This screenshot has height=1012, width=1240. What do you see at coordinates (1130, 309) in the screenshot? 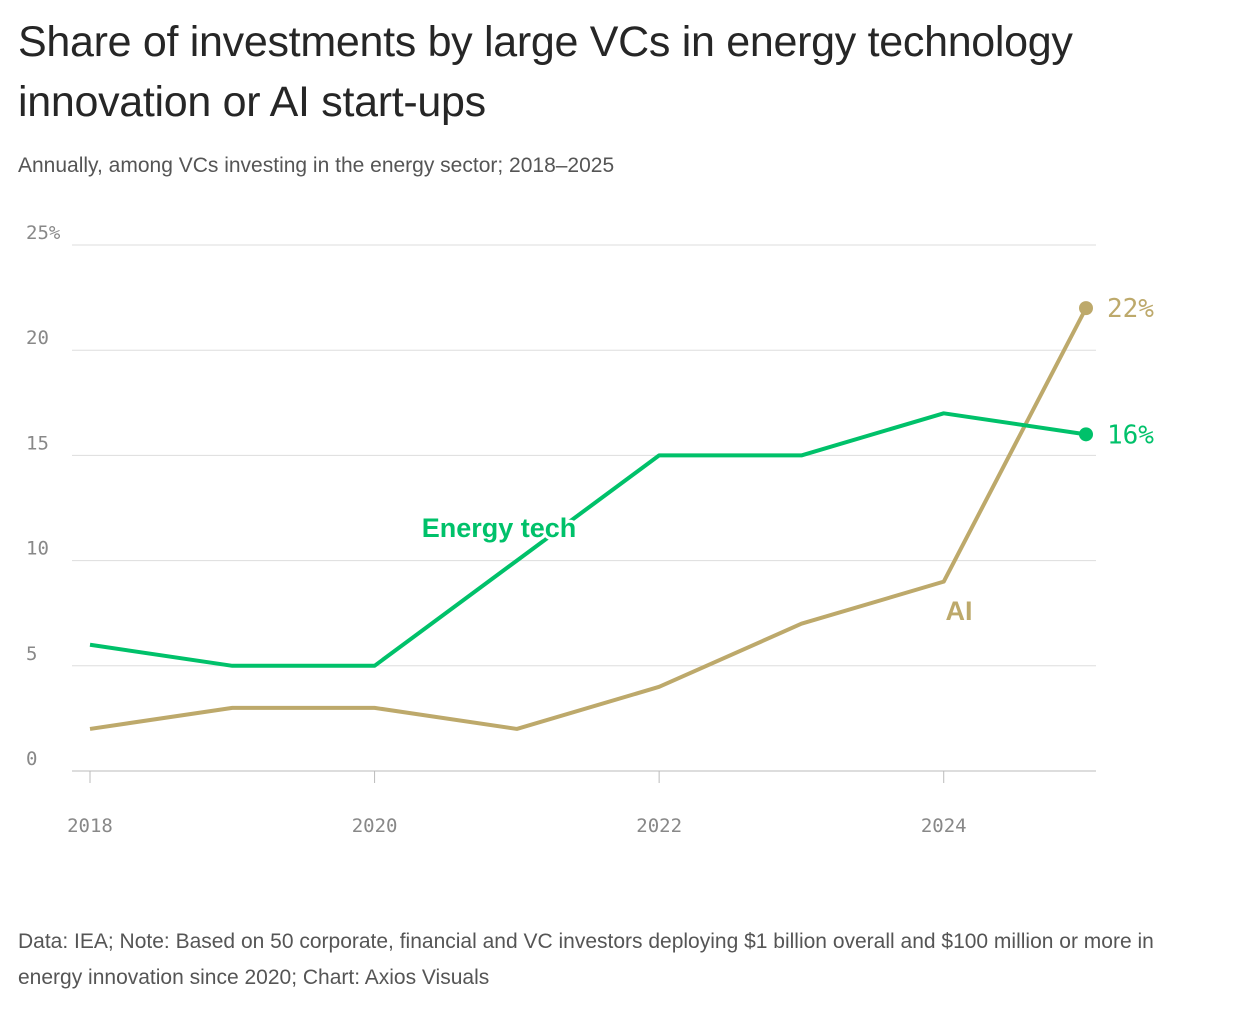
I see `end-label-ai: 22%` at bounding box center [1130, 309].